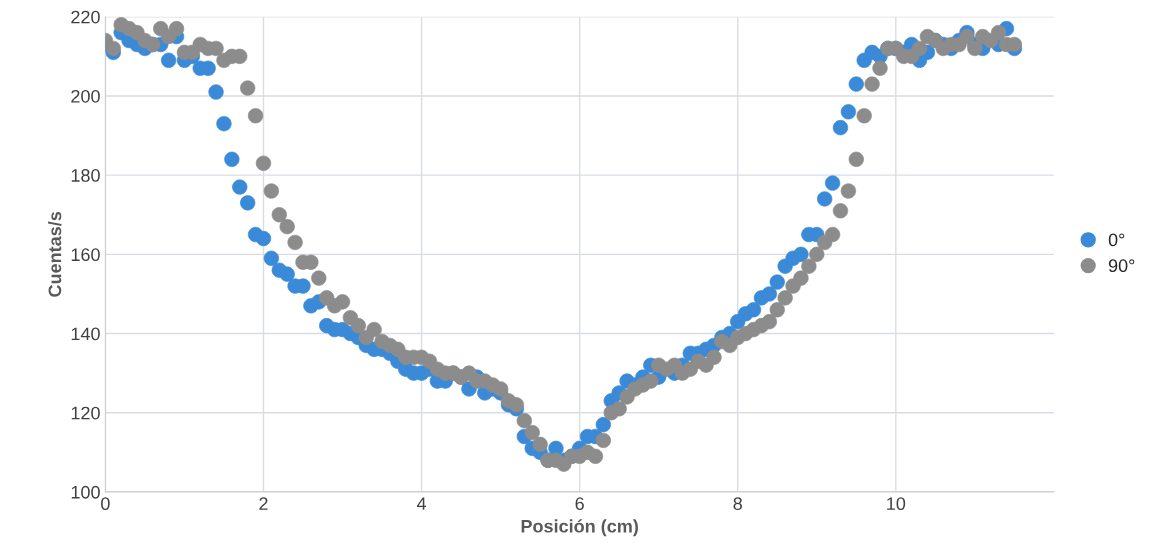  What do you see at coordinates (579, 528) in the screenshot?
I see `x-axis-title: Posición (cm)` at bounding box center [579, 528].